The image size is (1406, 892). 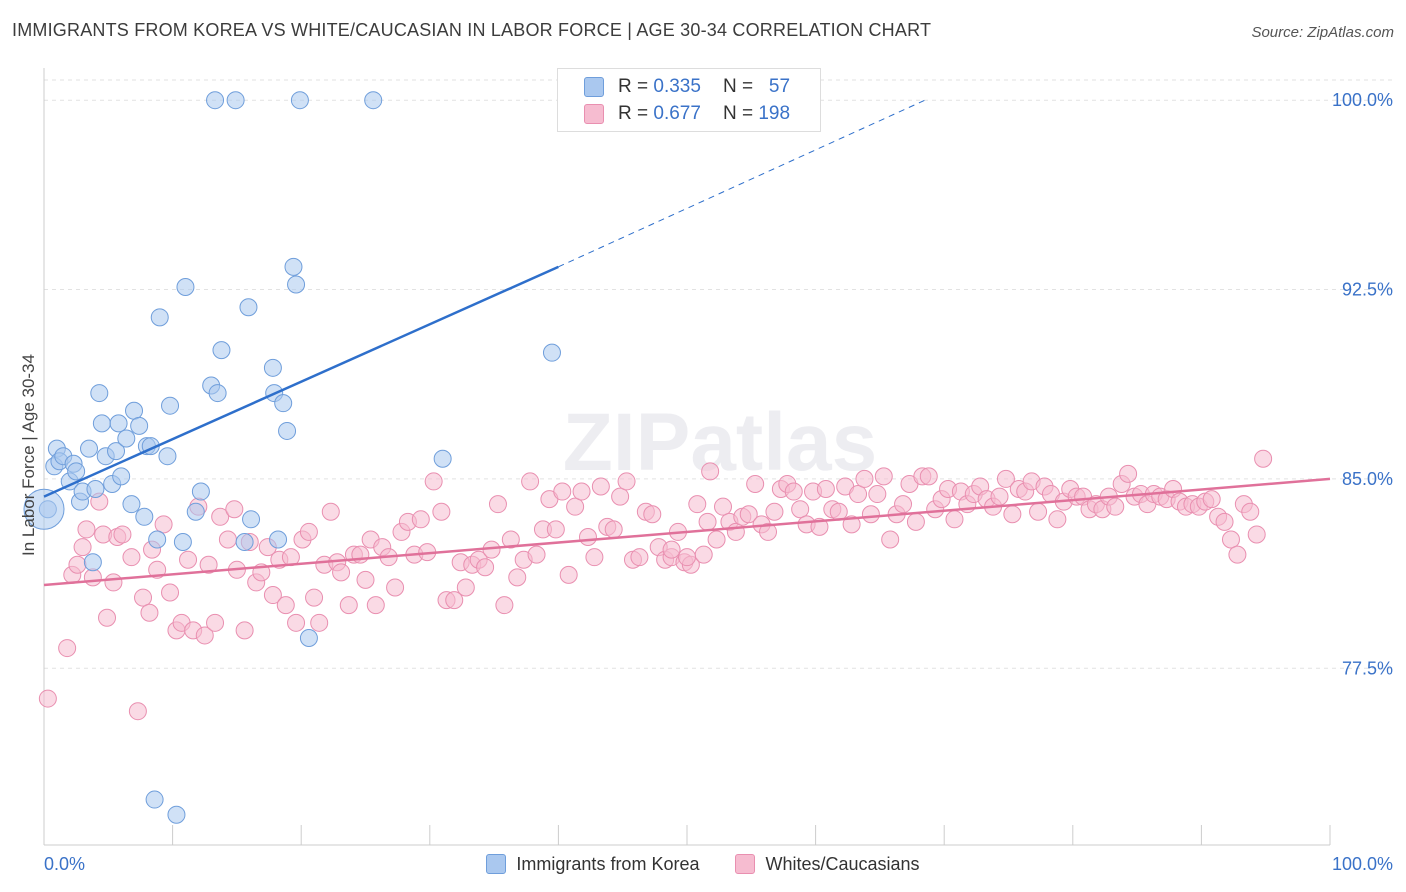 What do you see at coordinates (779, 86) in the screenshot?
I see `n-value-korea: 57` at bounding box center [779, 86].